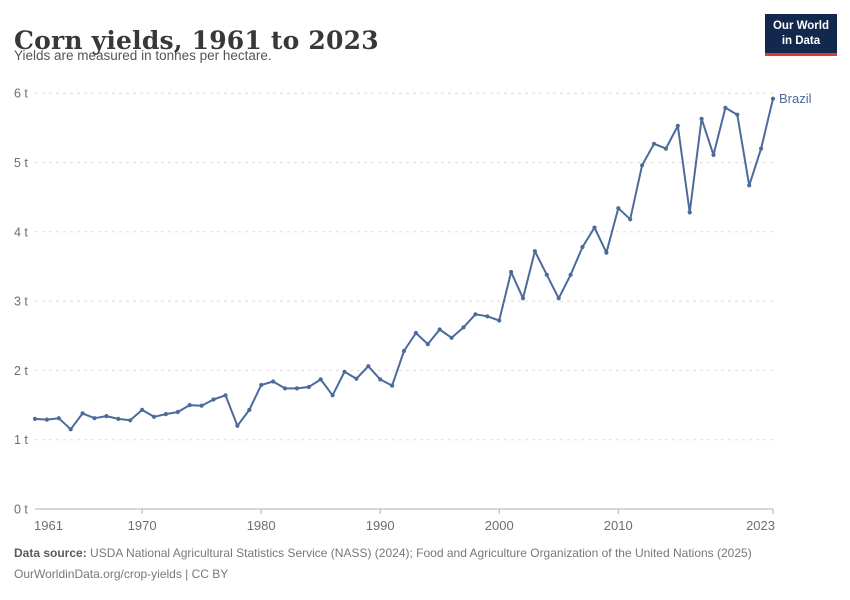 The image size is (850, 600). Describe the element at coordinates (261, 525) in the screenshot. I see `x-axis-tick-label: 1980` at that location.